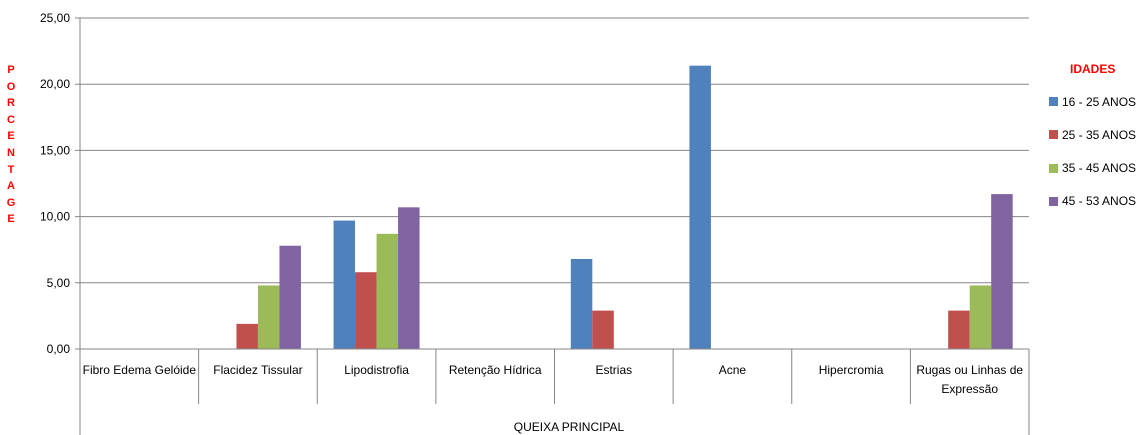 This screenshot has width=1137, height=435. What do you see at coordinates (11, 169) in the screenshot?
I see `y-axis-title-letter: T` at bounding box center [11, 169].